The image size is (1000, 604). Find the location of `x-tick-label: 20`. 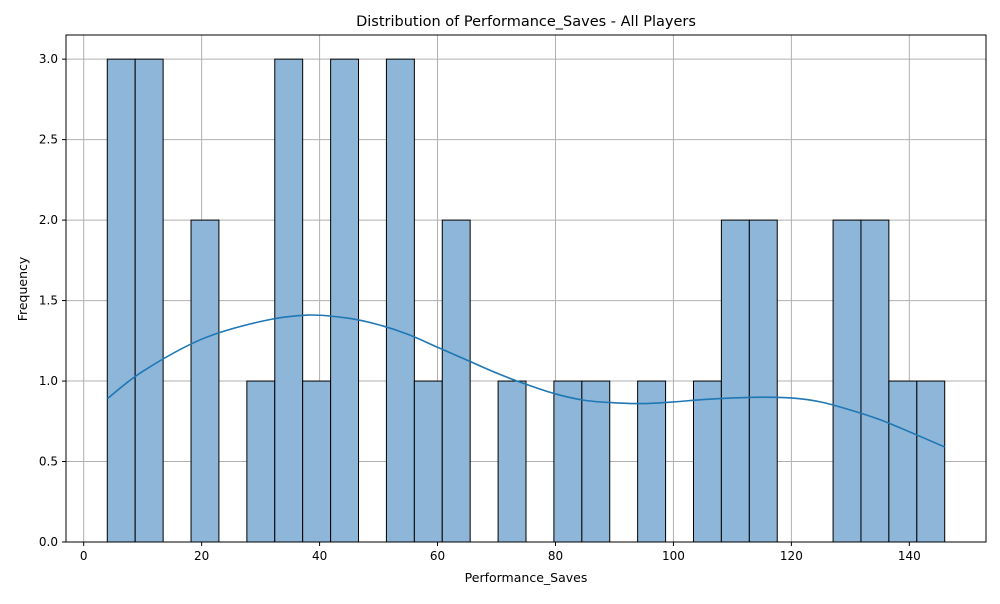

x-tick-label: 20 is located at coordinates (201, 556).